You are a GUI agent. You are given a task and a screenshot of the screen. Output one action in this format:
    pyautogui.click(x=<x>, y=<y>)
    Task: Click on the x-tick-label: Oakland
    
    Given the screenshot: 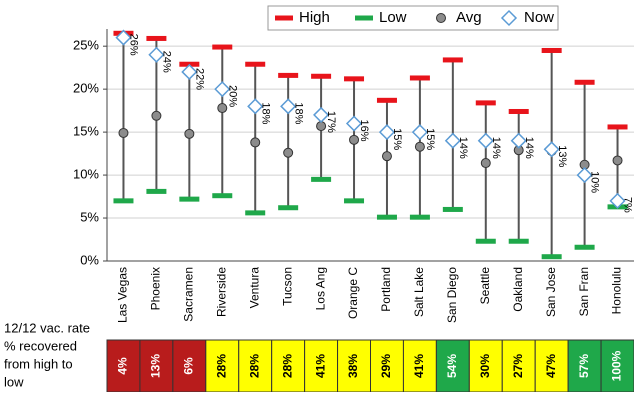 What is the action you would take?
    pyautogui.click(x=518, y=289)
    